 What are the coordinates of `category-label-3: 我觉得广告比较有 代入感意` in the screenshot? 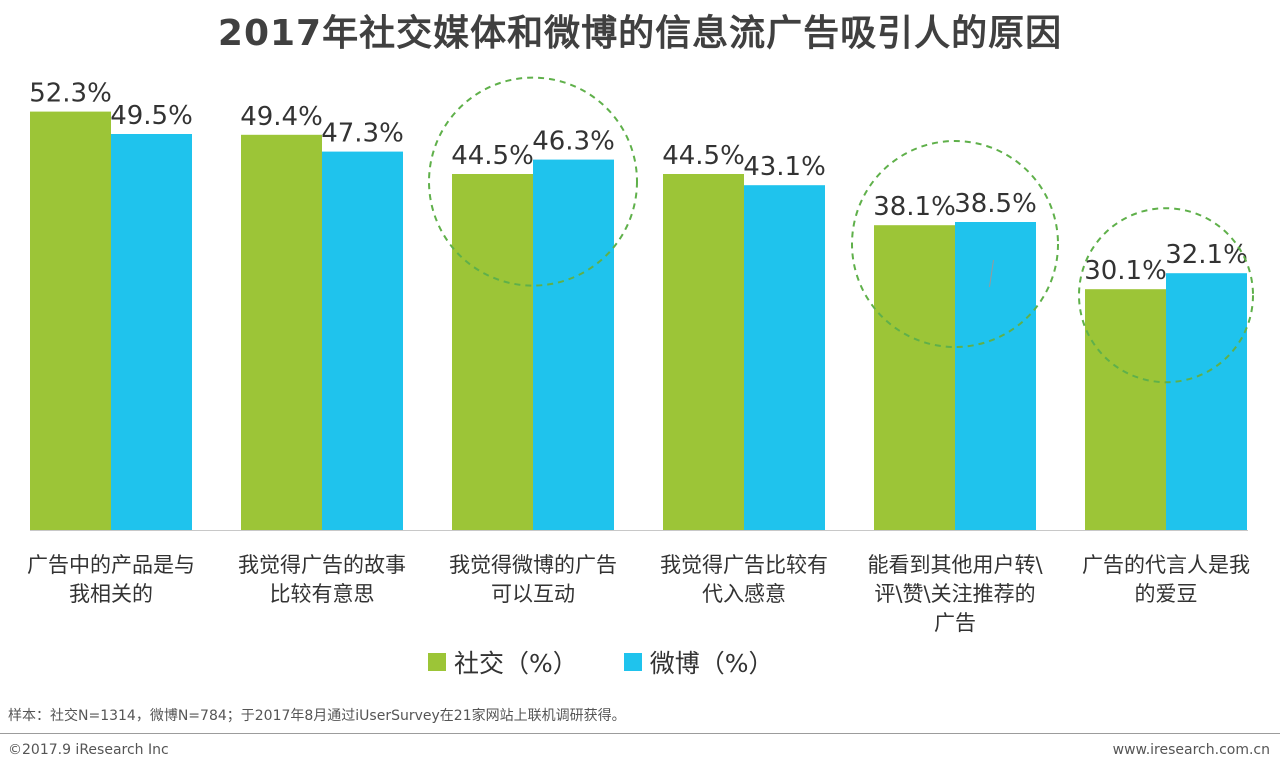 It's located at (744, 579).